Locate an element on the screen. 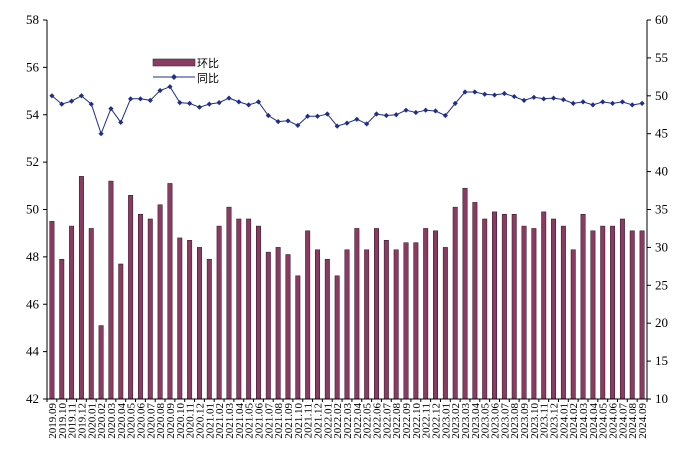 The image size is (692, 462). left-tick-label: 48 is located at coordinates (32, 256).